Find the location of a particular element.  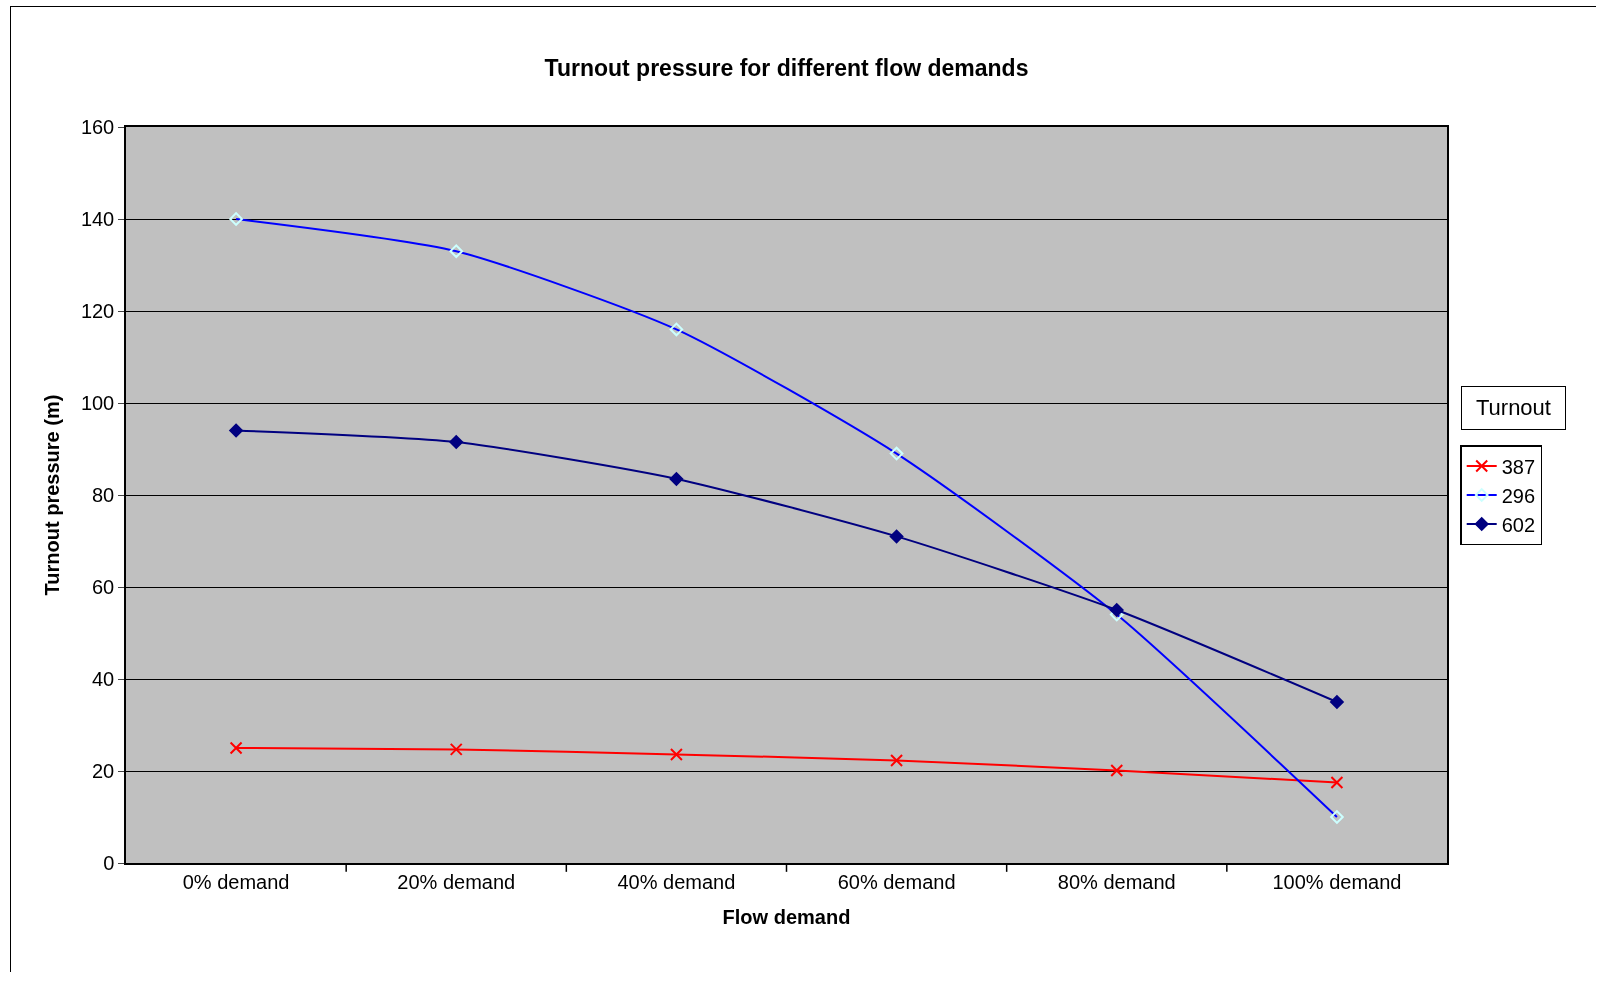

x-tick-label: 80% demand is located at coordinates (1116, 881).